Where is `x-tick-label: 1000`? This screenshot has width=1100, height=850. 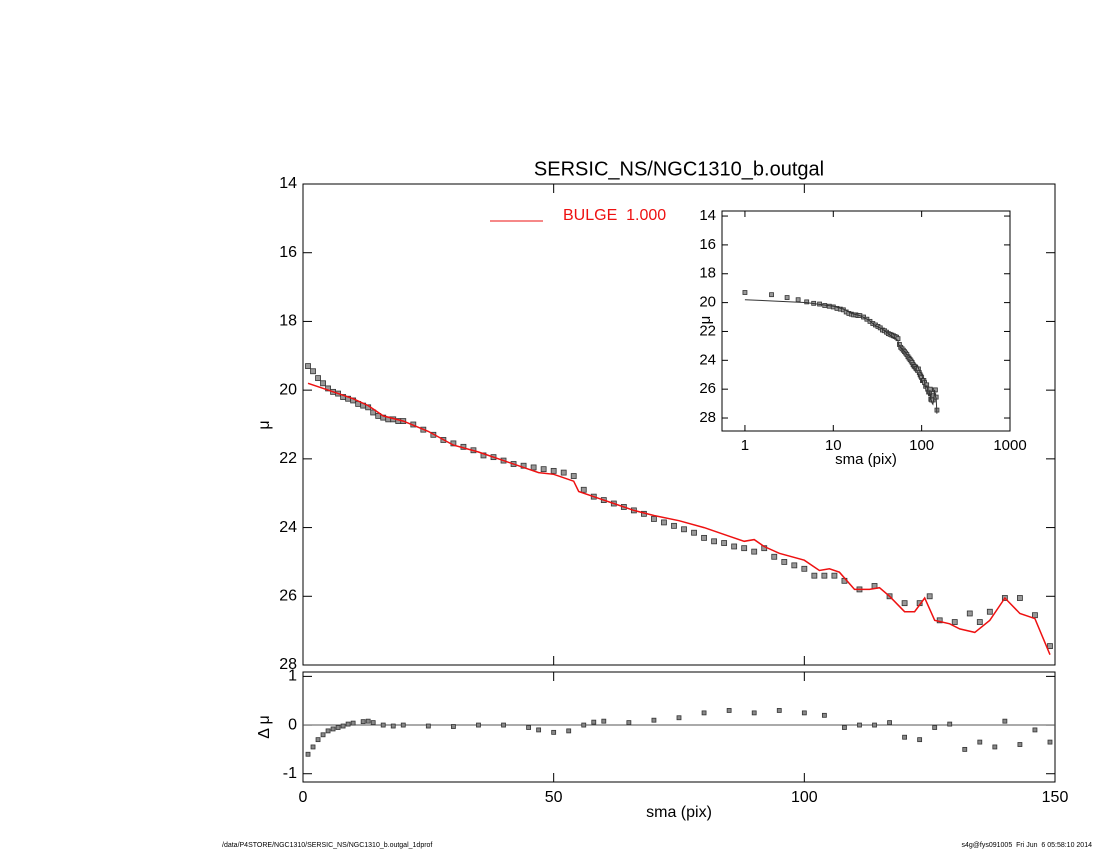
x-tick-label: 1000 is located at coordinates (1009, 445).